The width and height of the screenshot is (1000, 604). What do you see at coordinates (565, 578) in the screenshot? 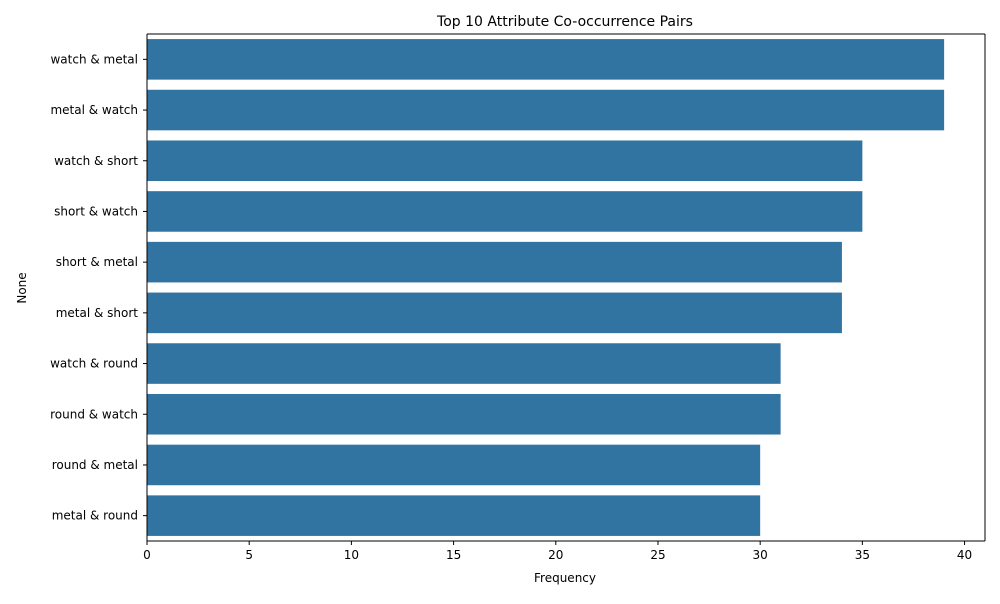
I see `x-axis-label: Frequency` at bounding box center [565, 578].